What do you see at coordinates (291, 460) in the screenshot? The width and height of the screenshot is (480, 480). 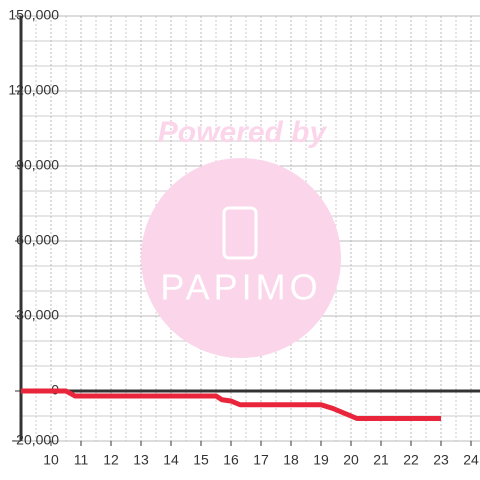 I see `x-tick-label: 18` at bounding box center [291, 460].